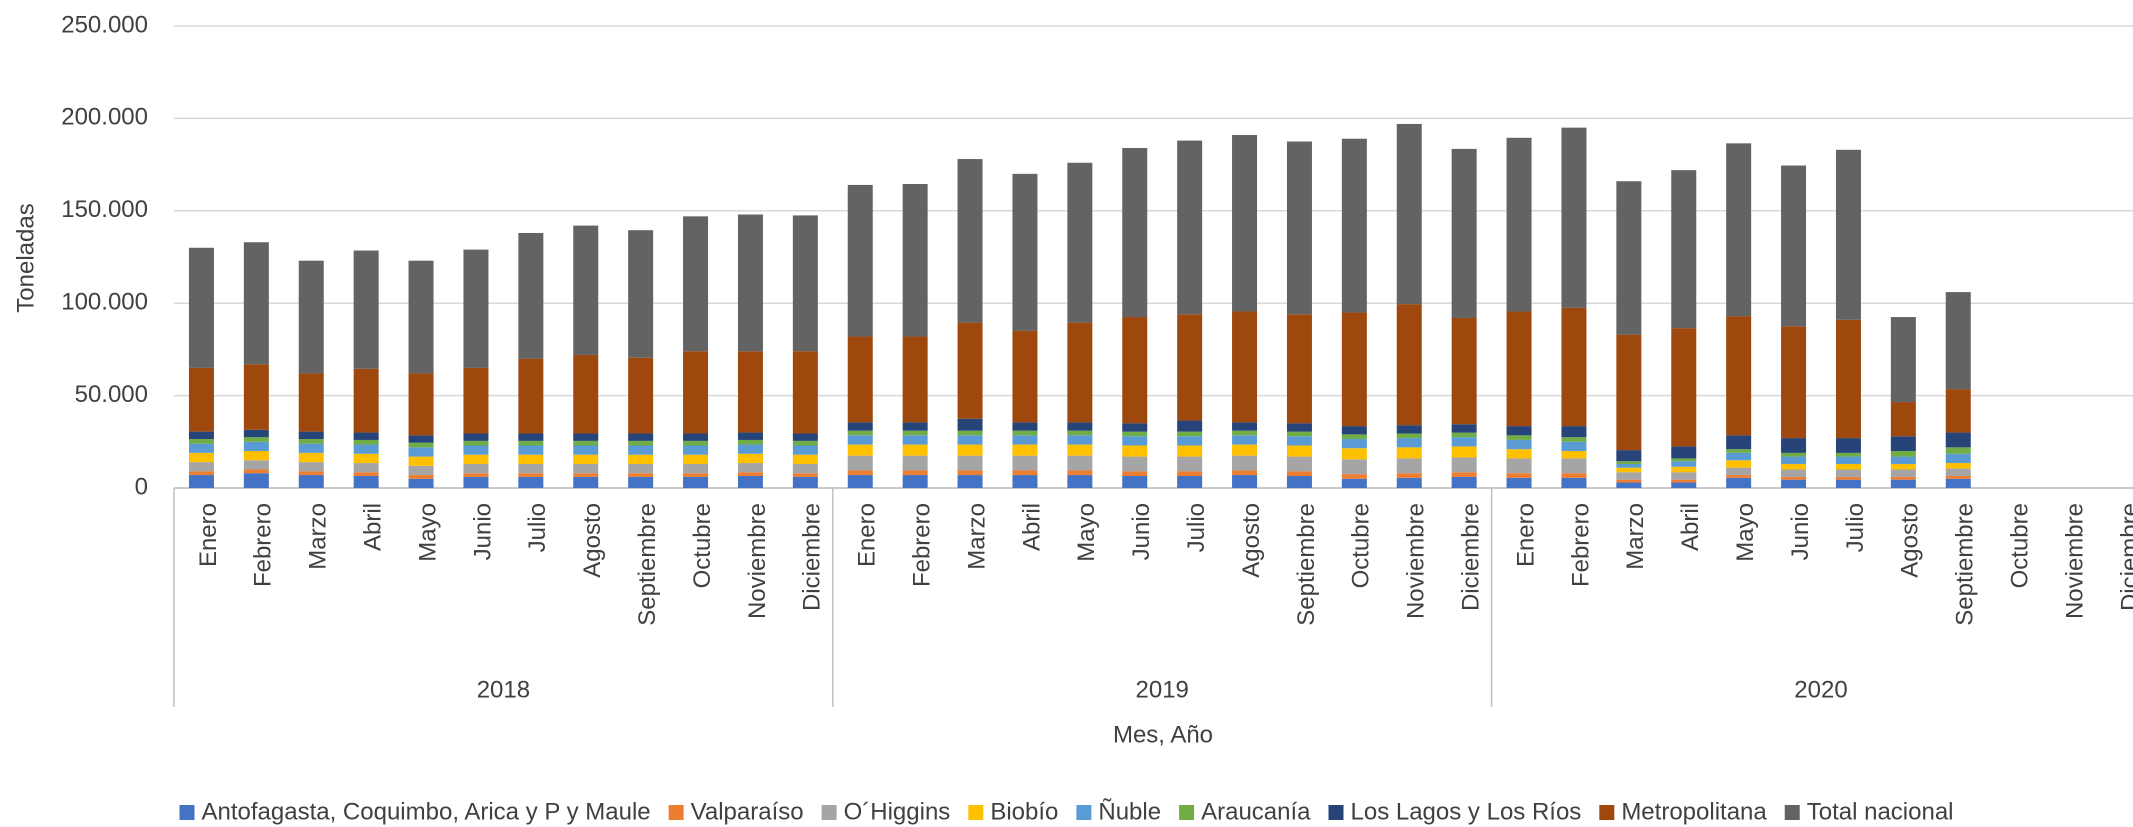 This screenshot has height=827, width=2133. I want to click on x-tick-label: Mayo, so click(427, 532).